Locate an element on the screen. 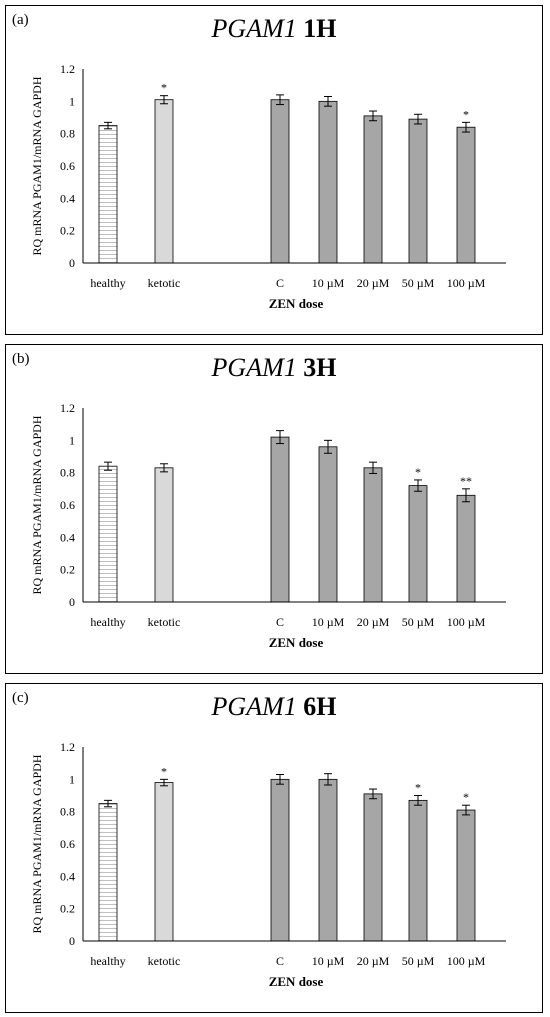 The width and height of the screenshot is (550, 1017). x-tick-label: 50 µM is located at coordinates (418, 622).